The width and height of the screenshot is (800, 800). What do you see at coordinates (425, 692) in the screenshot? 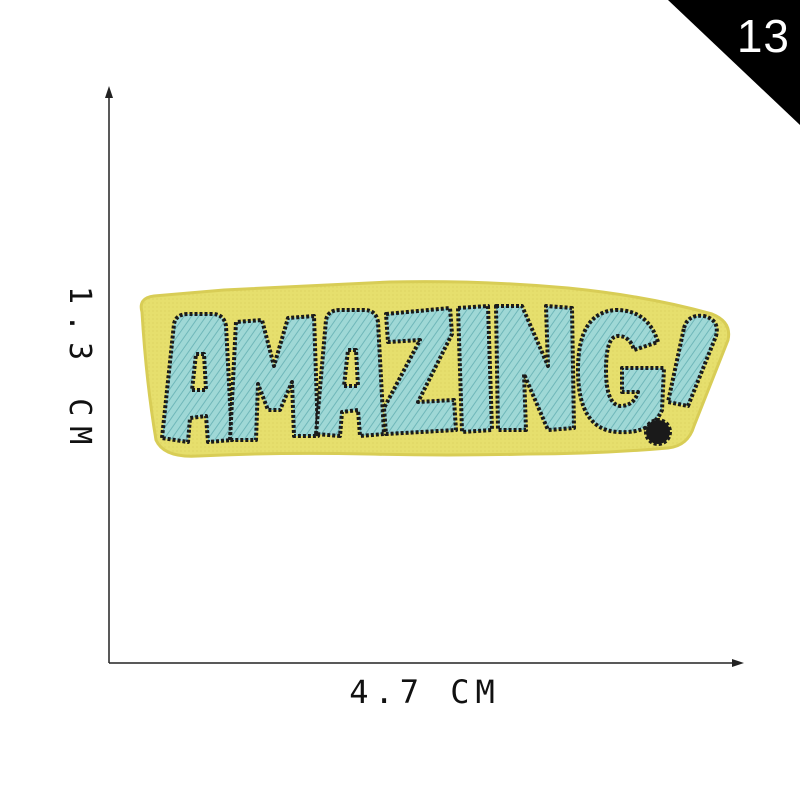
I see `width-dimension-label: 4.7 CM` at bounding box center [425, 692].